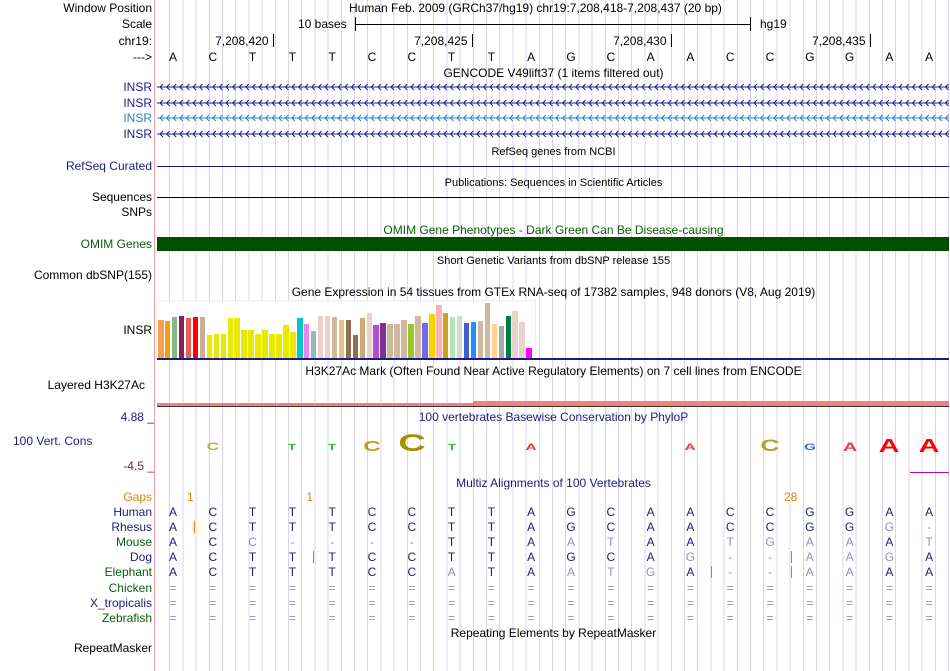  What do you see at coordinates (108, 166) in the screenshot?
I see `refseq-label: RefSeq Curated` at bounding box center [108, 166].